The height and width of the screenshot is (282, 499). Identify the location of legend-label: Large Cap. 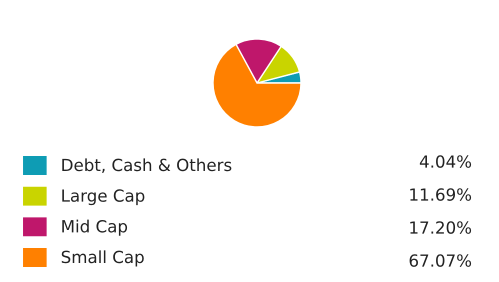
(103, 197).